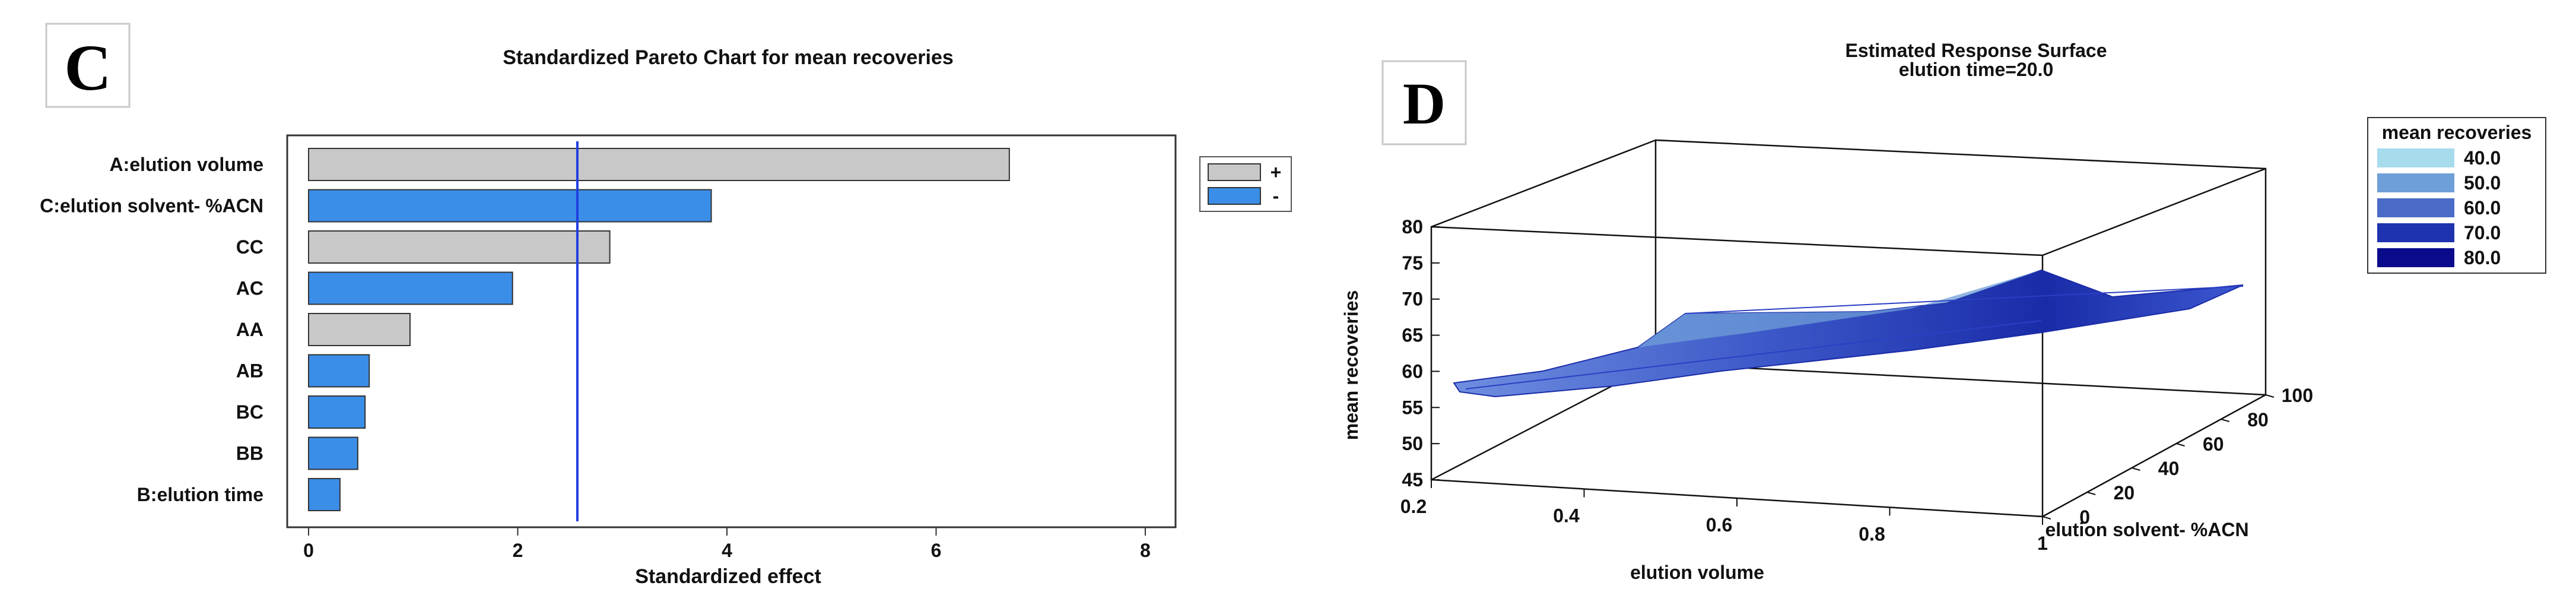  I want to click on legend-label-negative: -, so click(1276, 196).